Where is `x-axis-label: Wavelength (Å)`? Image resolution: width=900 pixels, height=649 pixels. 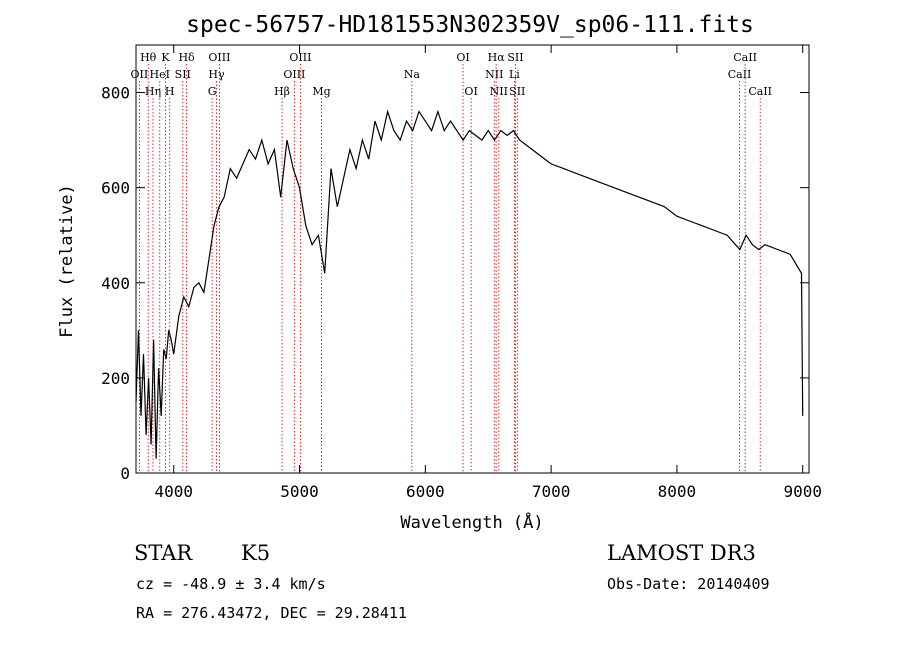
x-axis-label: Wavelength (Å) is located at coordinates (471, 522).